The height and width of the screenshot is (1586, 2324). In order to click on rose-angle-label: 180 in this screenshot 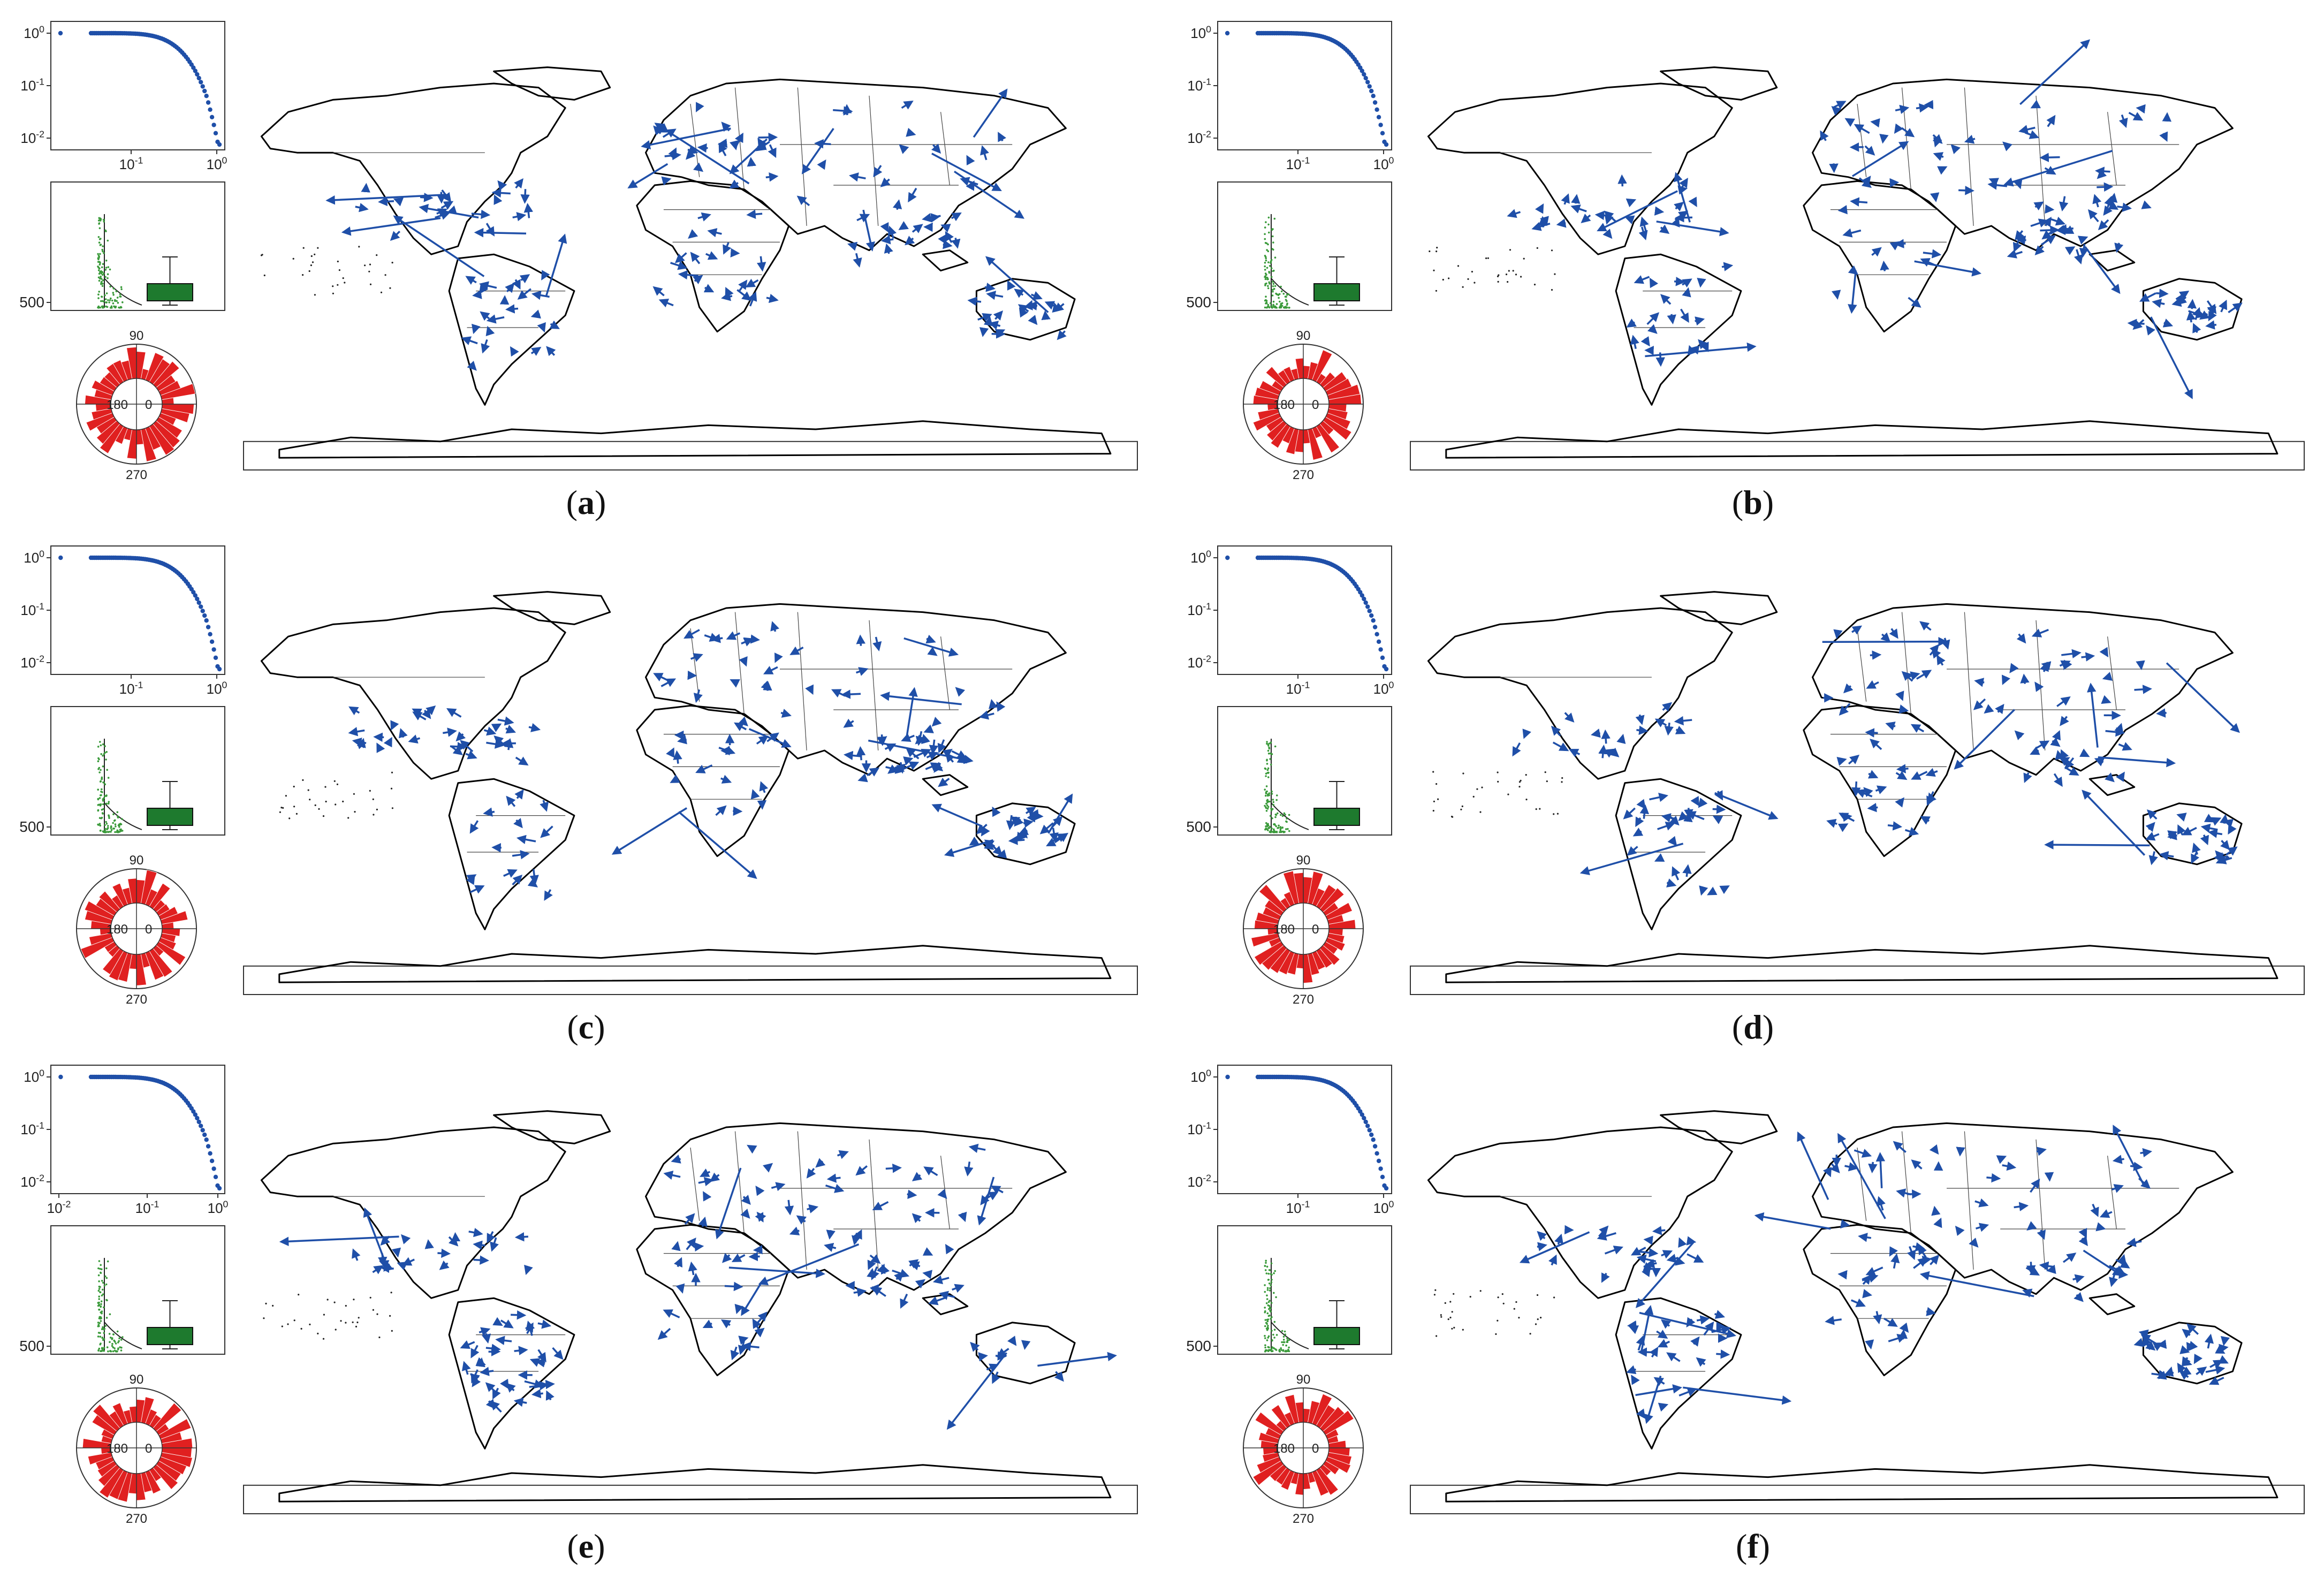, I will do `click(117, 1448)`.